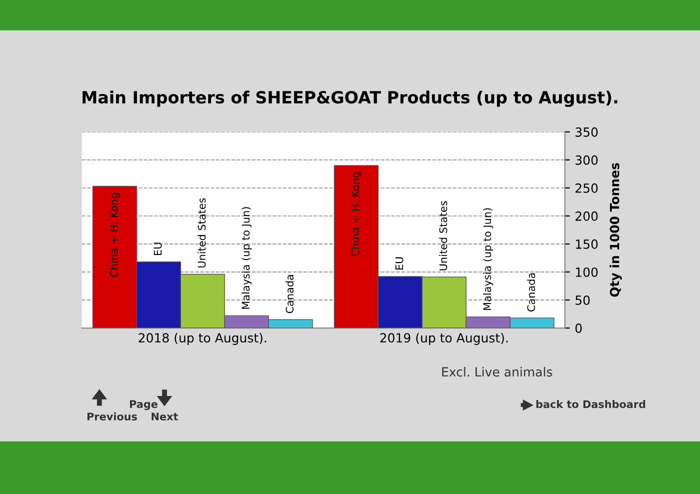 Image resolution: width=700 pixels, height=494 pixels. I want to click on chart-title: Main Importers of SHEEP&GOAT Products (up to August)., so click(350, 98).